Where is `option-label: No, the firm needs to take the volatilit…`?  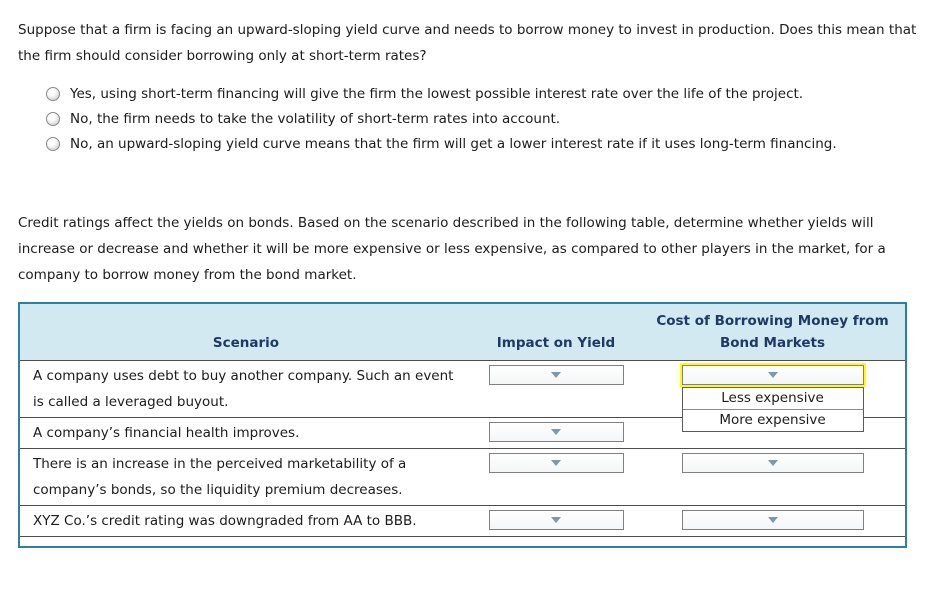 option-label: No, the firm needs to take the volatilit… is located at coordinates (315, 119).